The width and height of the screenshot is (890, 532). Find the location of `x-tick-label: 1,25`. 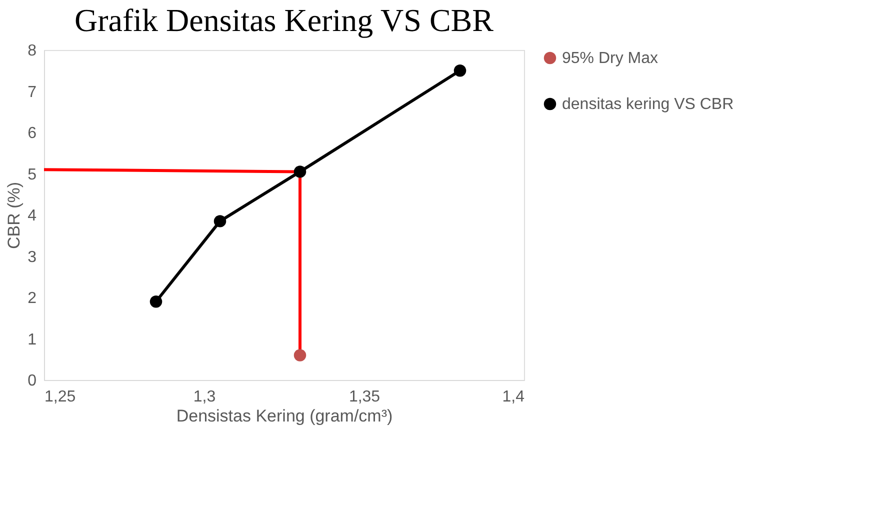

x-tick-label: 1,25 is located at coordinates (60, 397).